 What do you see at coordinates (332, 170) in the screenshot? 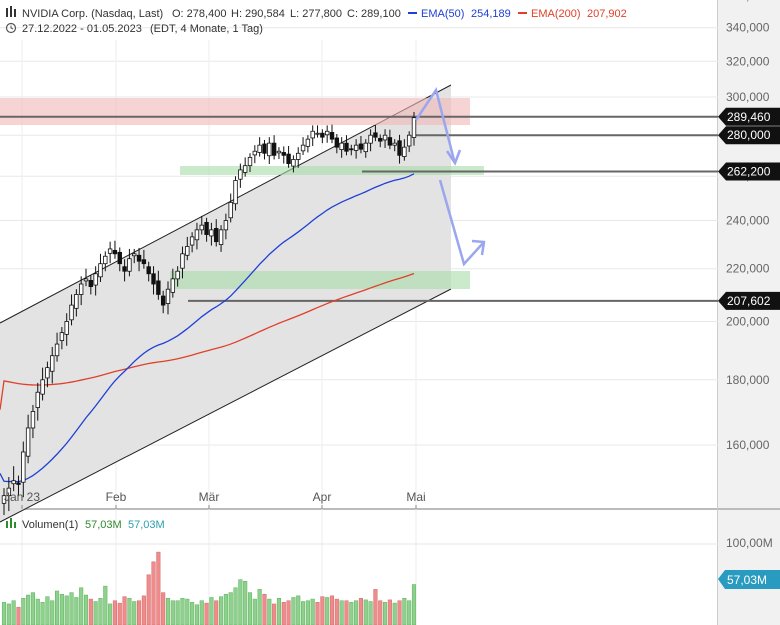
I see `support-zone-upper` at bounding box center [332, 170].